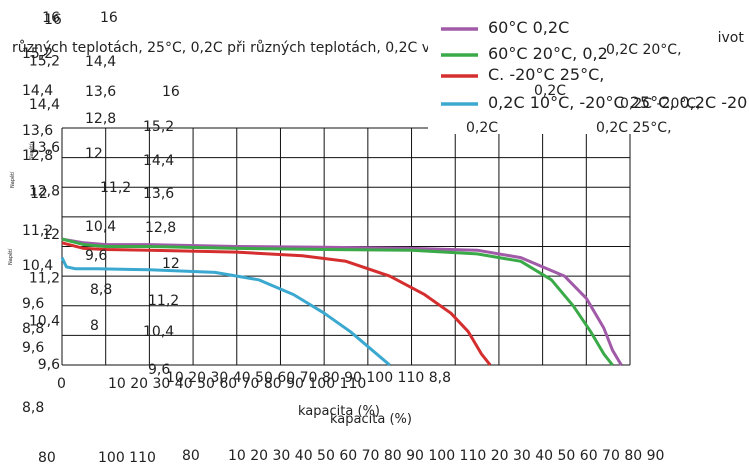 This screenshot has height=465, width=749. Describe the element at coordinates (94, 154) in the screenshot. I see `ghost-y-left-b: 12` at that location.